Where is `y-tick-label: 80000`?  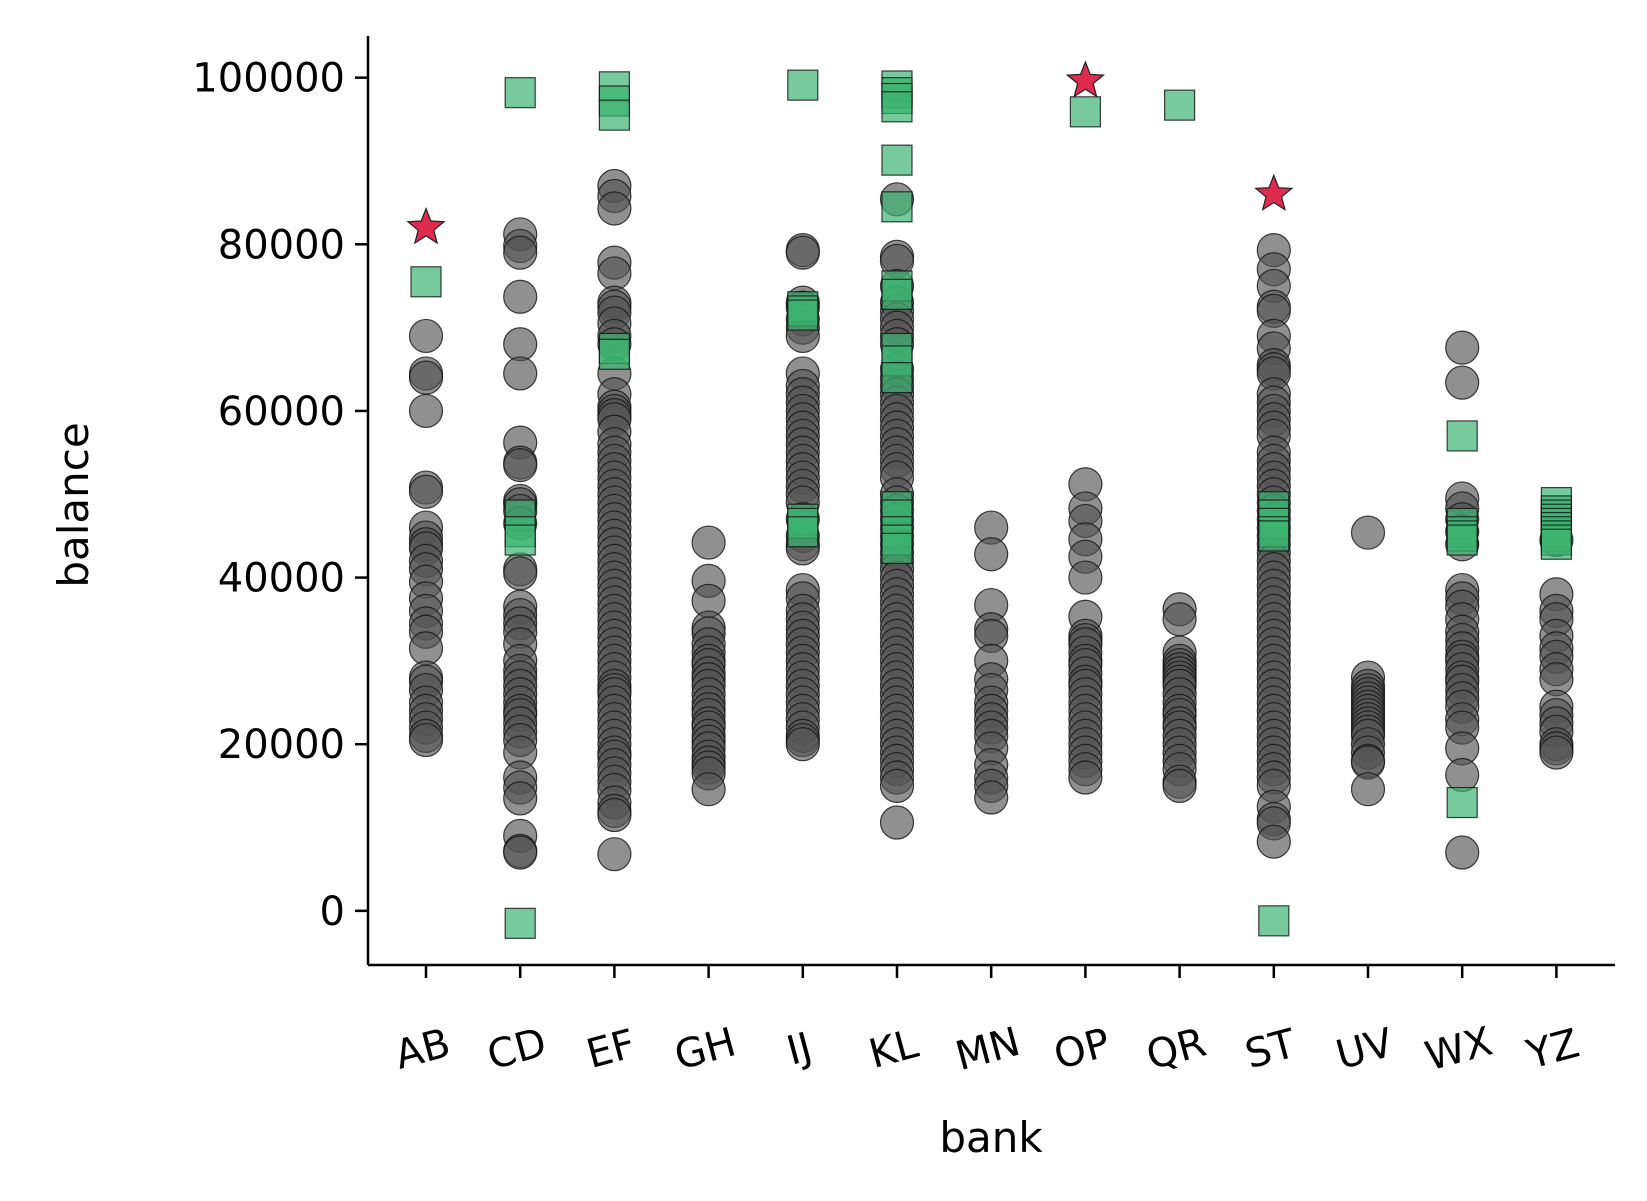 y-tick-label: 80000 is located at coordinates (281, 245).